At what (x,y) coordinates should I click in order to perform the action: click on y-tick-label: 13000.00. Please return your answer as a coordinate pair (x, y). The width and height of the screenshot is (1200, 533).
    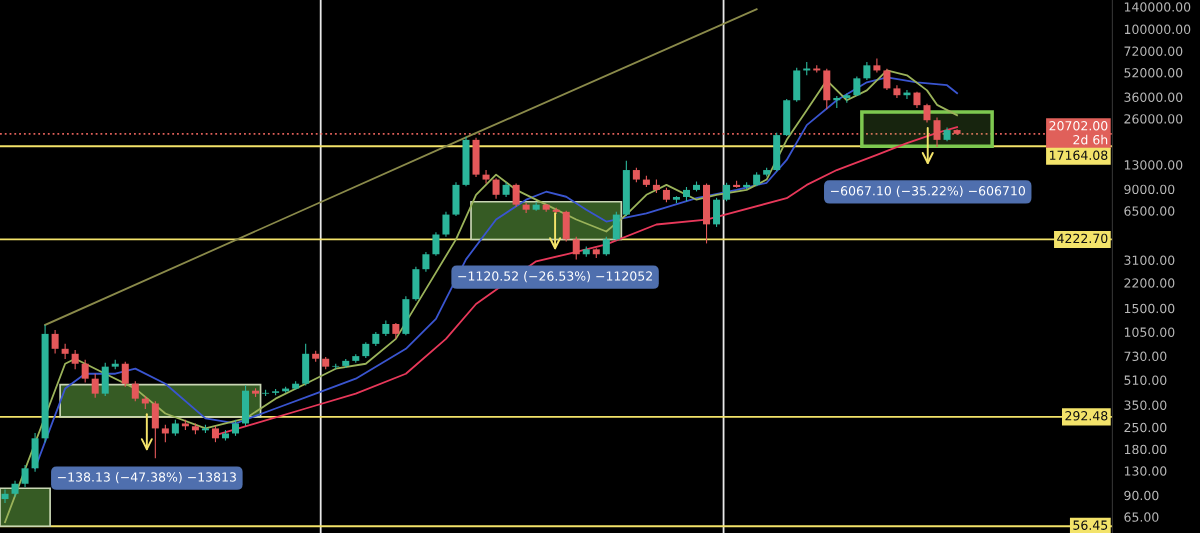
    Looking at the image, I should click on (1153, 165).